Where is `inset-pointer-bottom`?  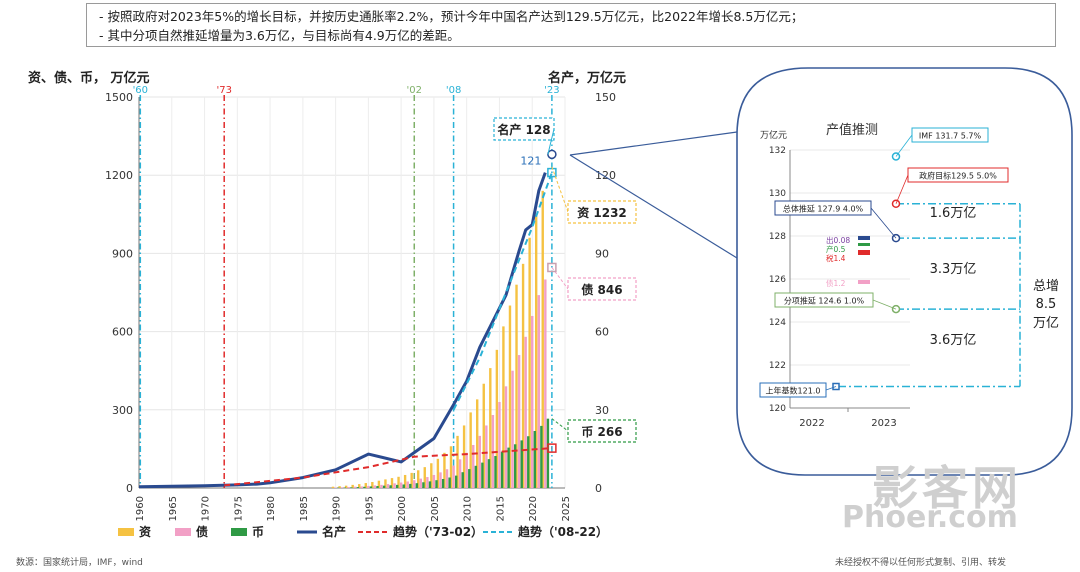
inset-pointer-bottom is located at coordinates (653, 206).